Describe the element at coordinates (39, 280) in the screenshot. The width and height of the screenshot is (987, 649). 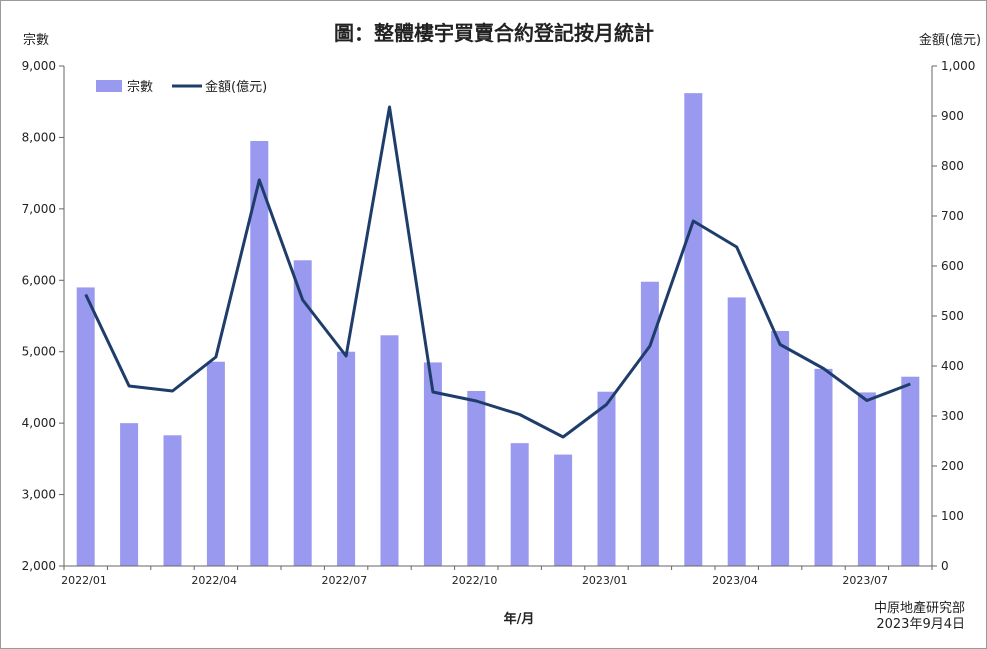
I see `left-tick-label: 6,000` at that location.